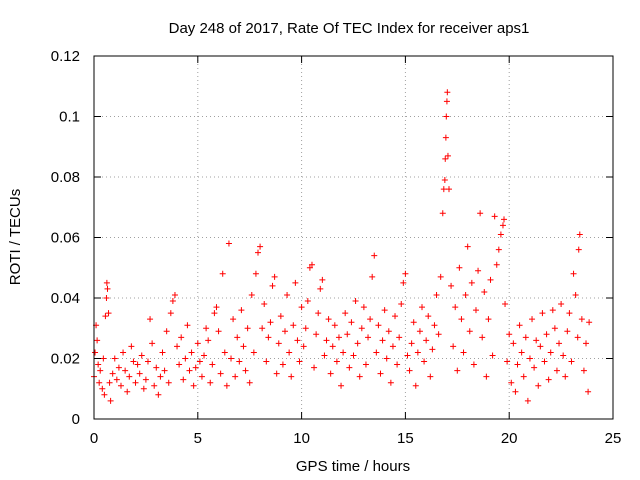 The width and height of the screenshot is (640, 480). Describe the element at coordinates (76, 419) in the screenshot. I see `y-tick-label: 0` at that location.